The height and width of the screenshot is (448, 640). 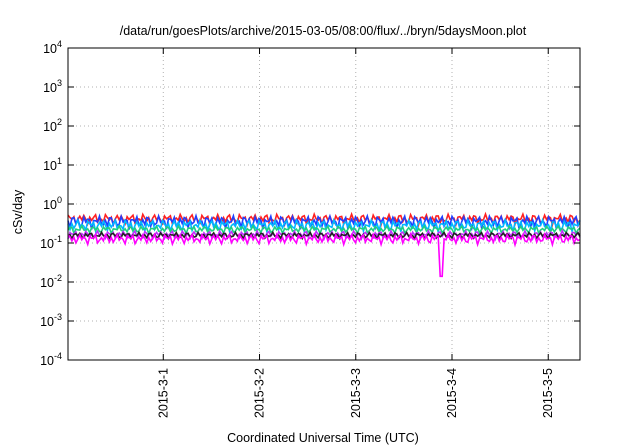 I want to click on x-tick-label: 2015-3-1, so click(x=163, y=393).